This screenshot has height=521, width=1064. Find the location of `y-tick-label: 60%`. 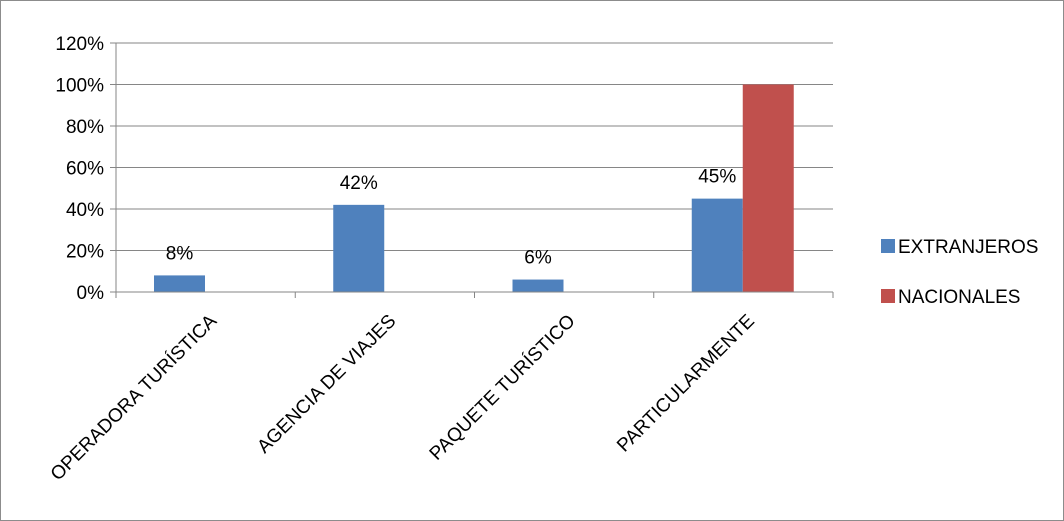

y-tick-label: 60% is located at coordinates (85, 169).